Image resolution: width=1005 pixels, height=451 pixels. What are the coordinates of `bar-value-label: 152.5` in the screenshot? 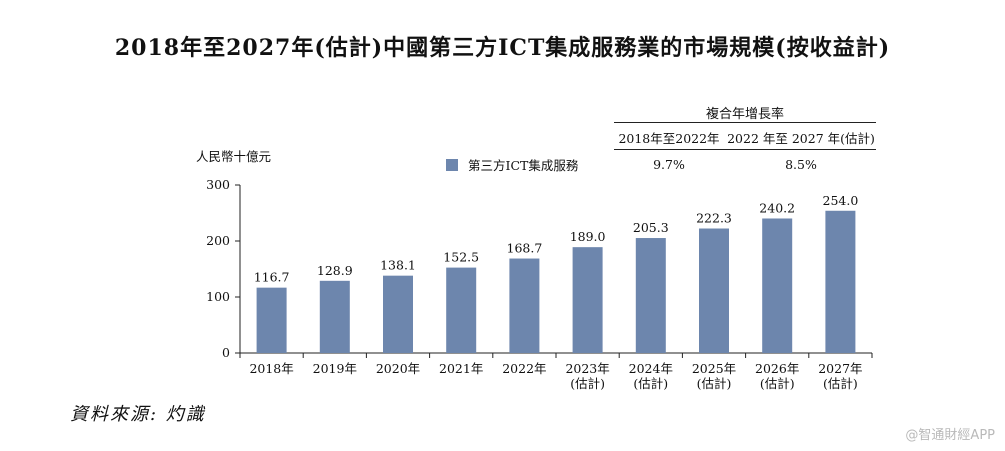 It's located at (461, 257).